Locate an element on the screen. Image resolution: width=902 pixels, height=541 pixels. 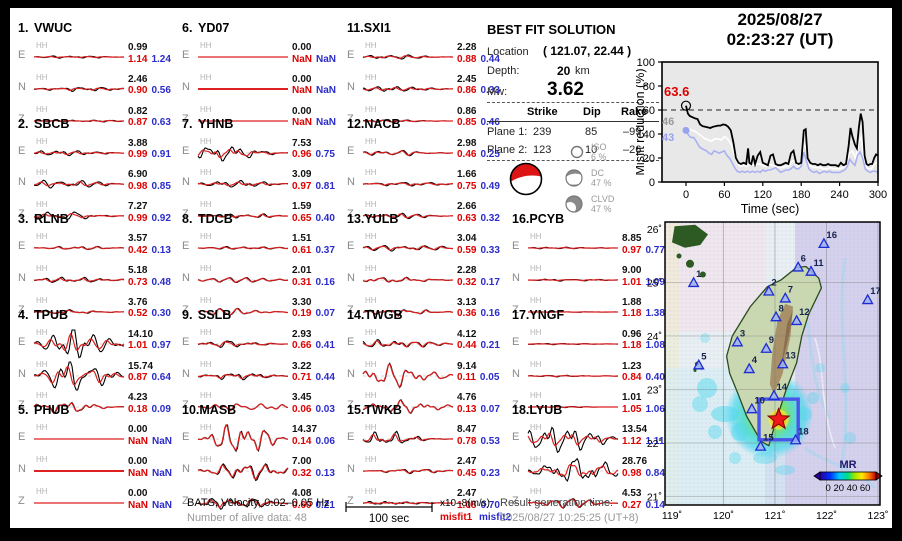
x-tick-label: 300 is located at coordinates (878, 195).